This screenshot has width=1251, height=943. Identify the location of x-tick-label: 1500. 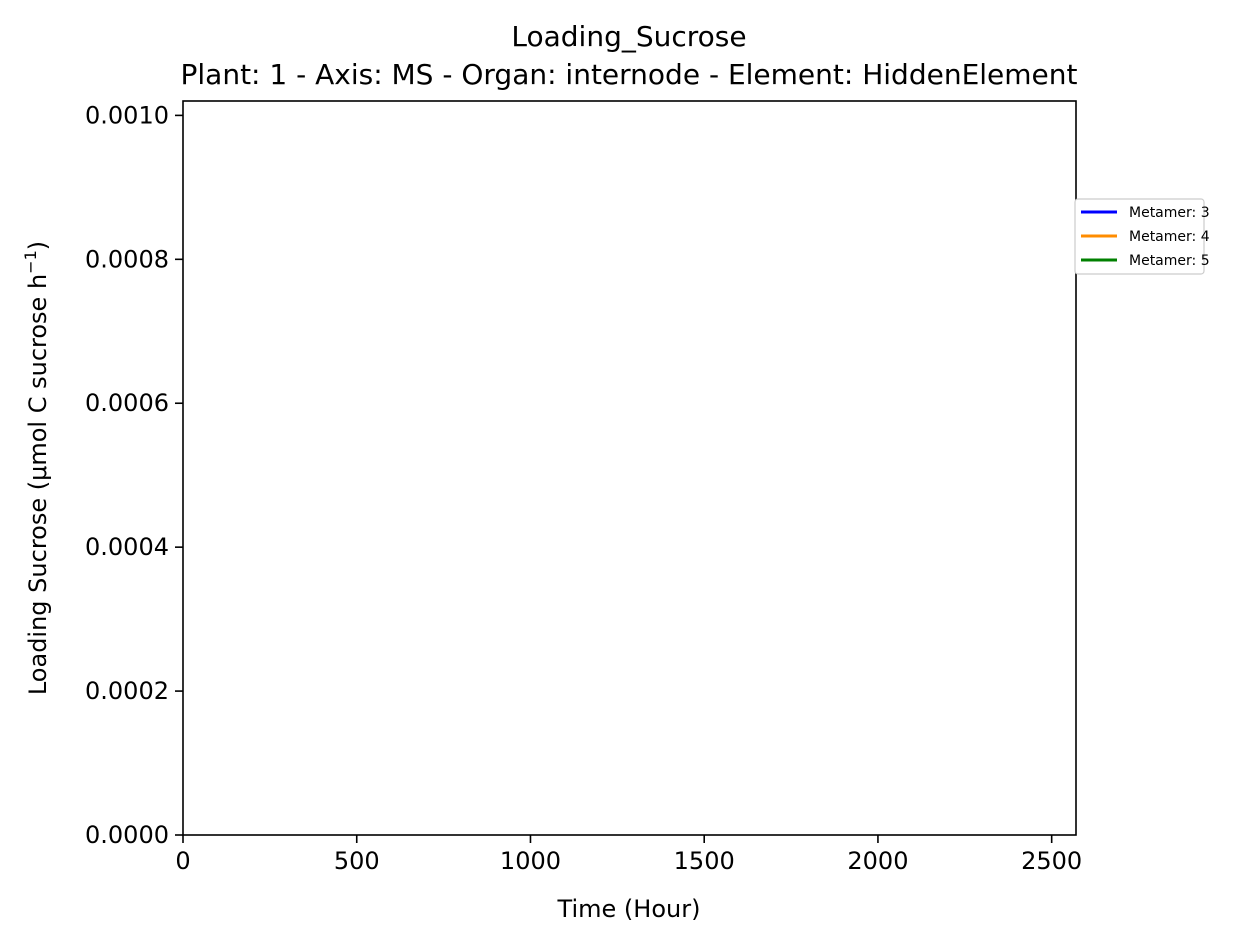
(704, 861).